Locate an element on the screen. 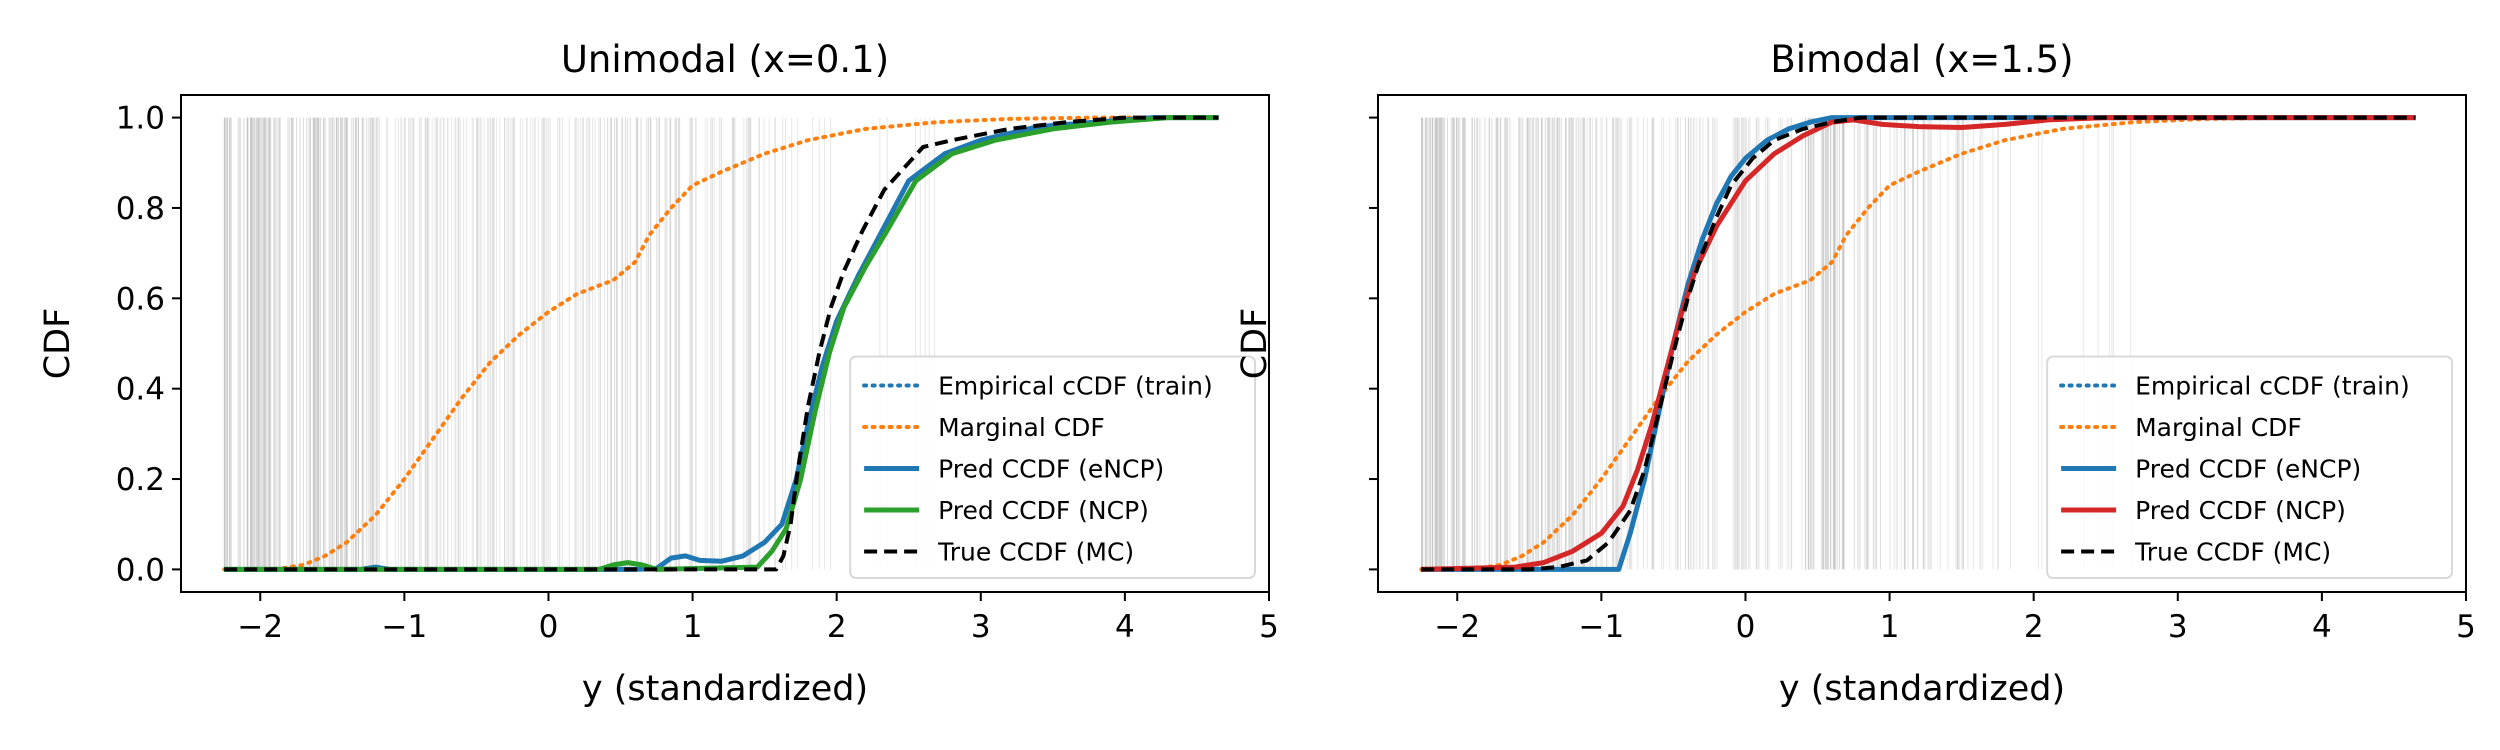 The width and height of the screenshot is (2500, 750). y-tick-label: 0.0 is located at coordinates (140, 570).